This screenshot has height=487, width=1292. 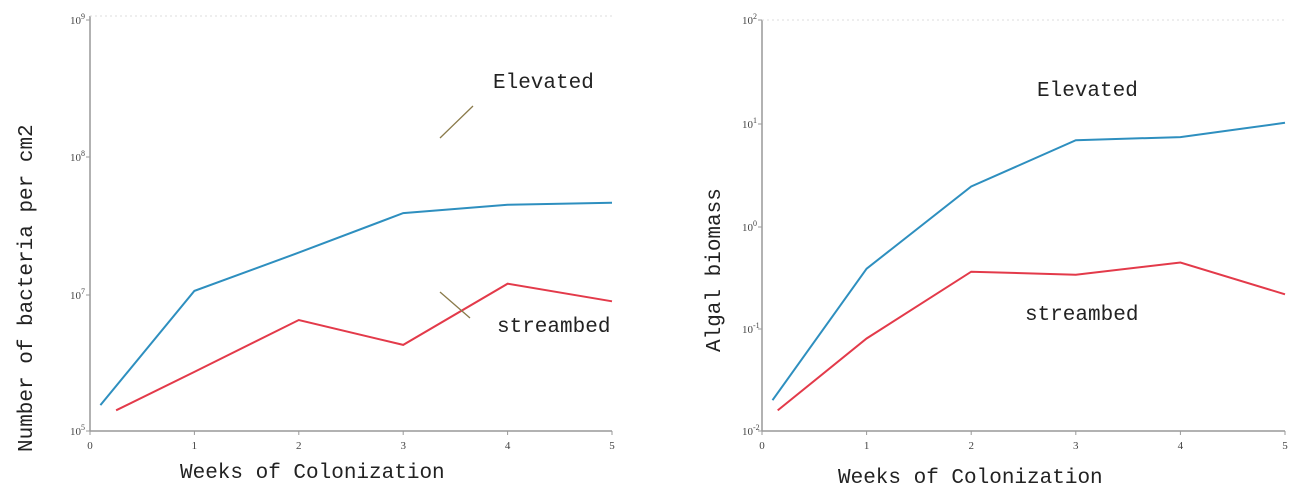 I want to click on left-streambed-label: streambed, so click(x=553, y=327).